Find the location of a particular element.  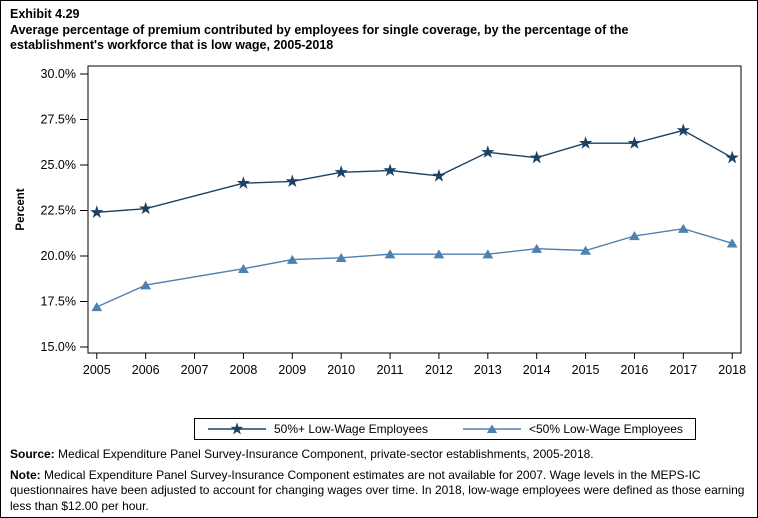

y-axis-tick-label: 30.0% is located at coordinates (58, 74).